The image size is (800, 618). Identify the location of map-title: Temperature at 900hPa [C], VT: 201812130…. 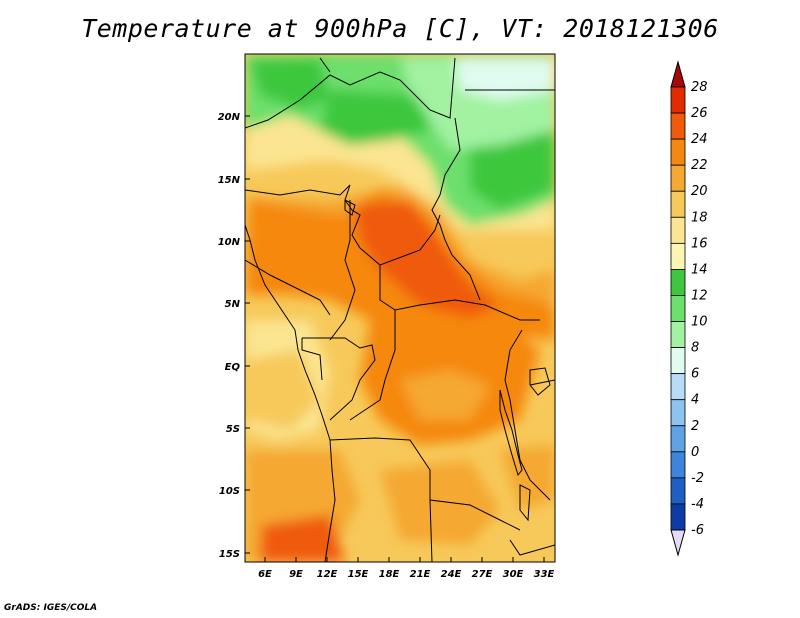
(400, 28).